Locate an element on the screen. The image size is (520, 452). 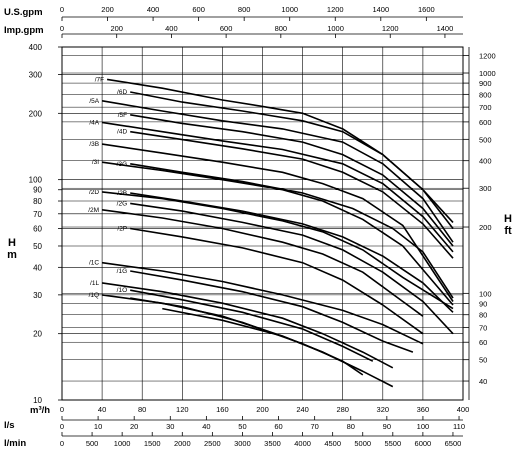
y-tick-label-left: 400 is located at coordinates (36, 47).